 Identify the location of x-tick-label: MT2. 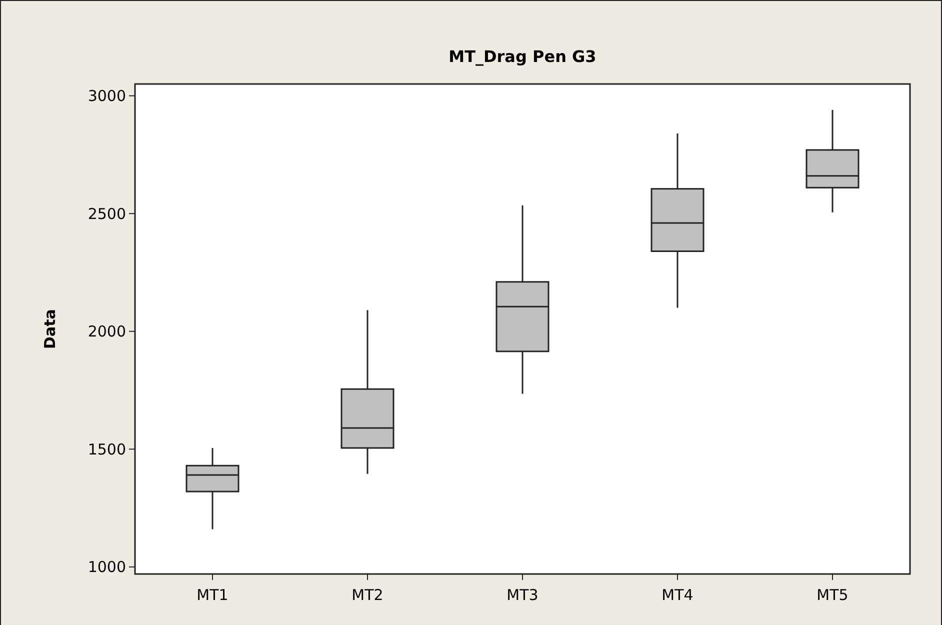
(368, 595).